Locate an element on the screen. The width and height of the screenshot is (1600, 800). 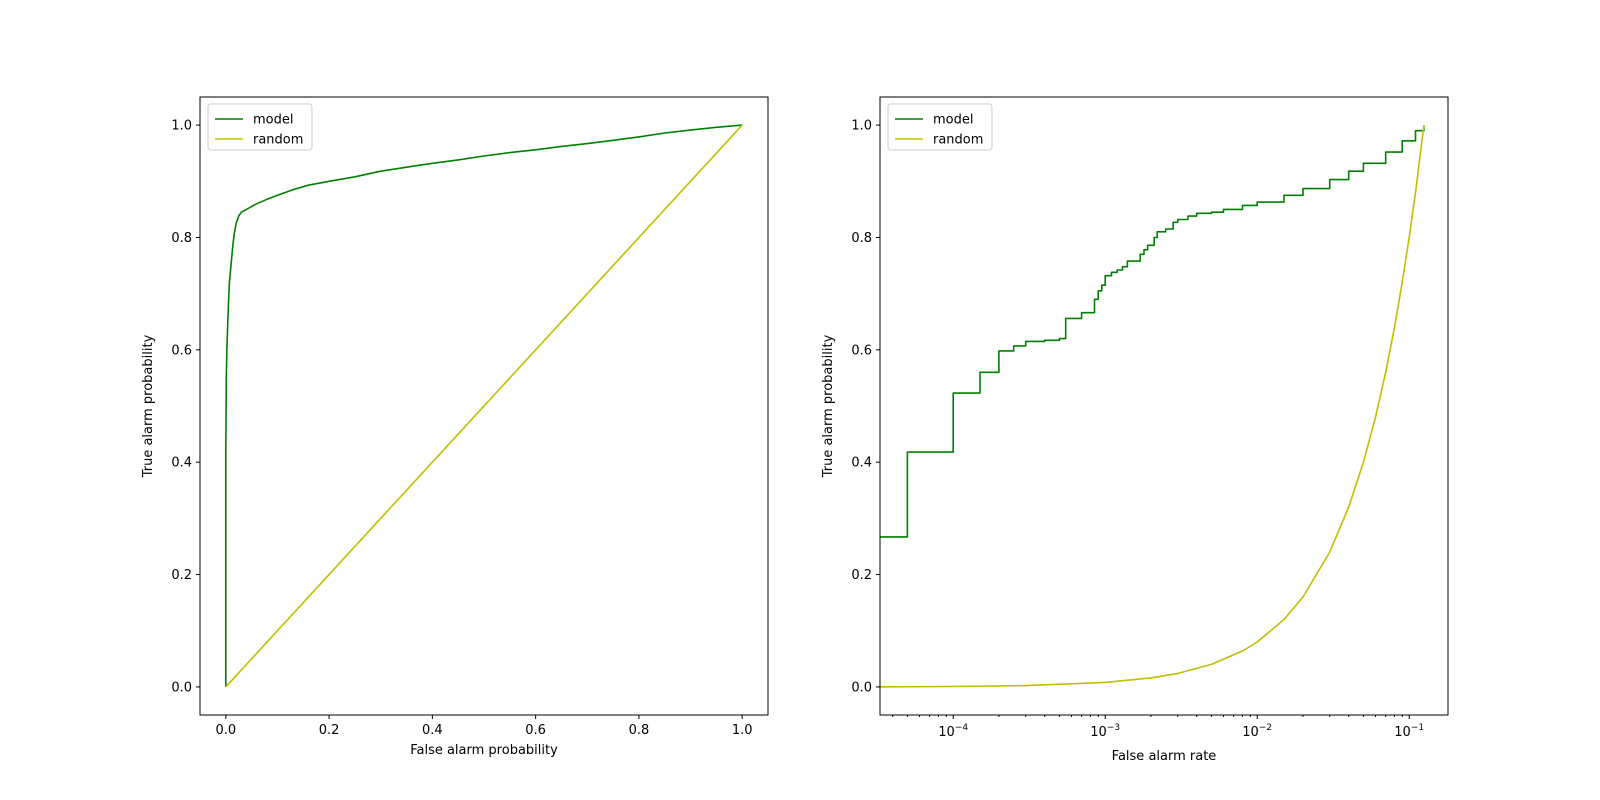
x-tick-label: 0.2 is located at coordinates (329, 730).